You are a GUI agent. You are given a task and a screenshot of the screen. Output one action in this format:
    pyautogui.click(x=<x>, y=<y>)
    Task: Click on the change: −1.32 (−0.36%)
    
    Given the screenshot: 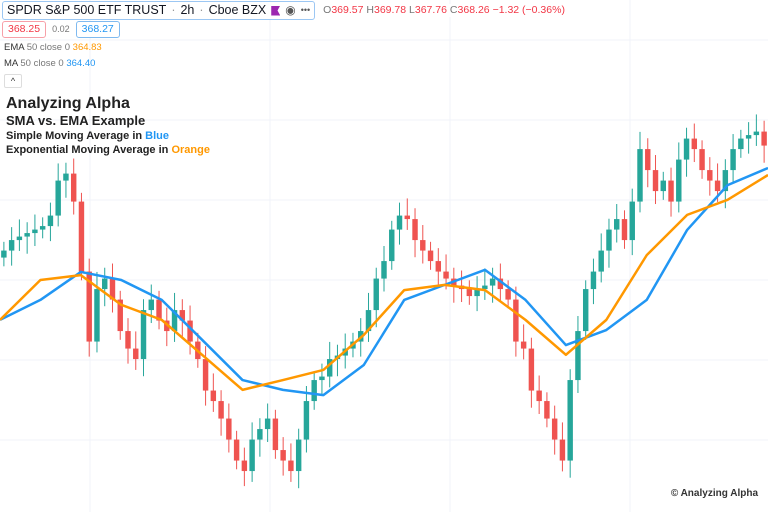 What is the action you would take?
    pyautogui.click(x=528, y=10)
    